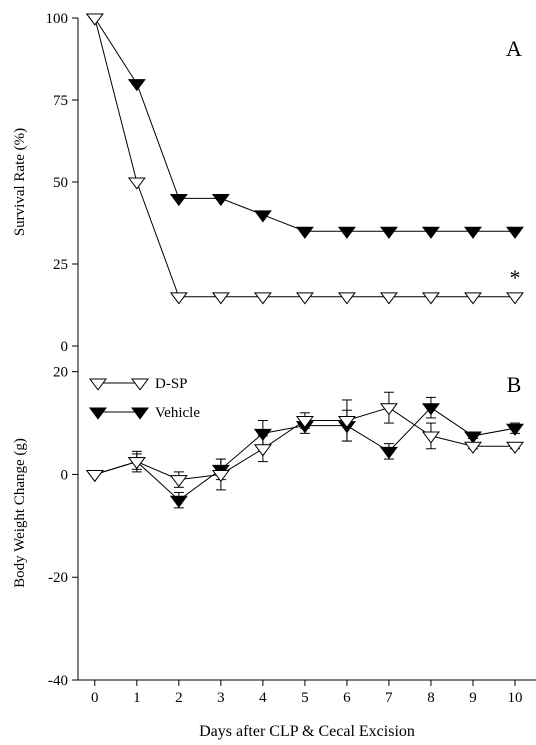  Describe the element at coordinates (263, 698) in the screenshot. I see `x-tick-label: 4` at that location.